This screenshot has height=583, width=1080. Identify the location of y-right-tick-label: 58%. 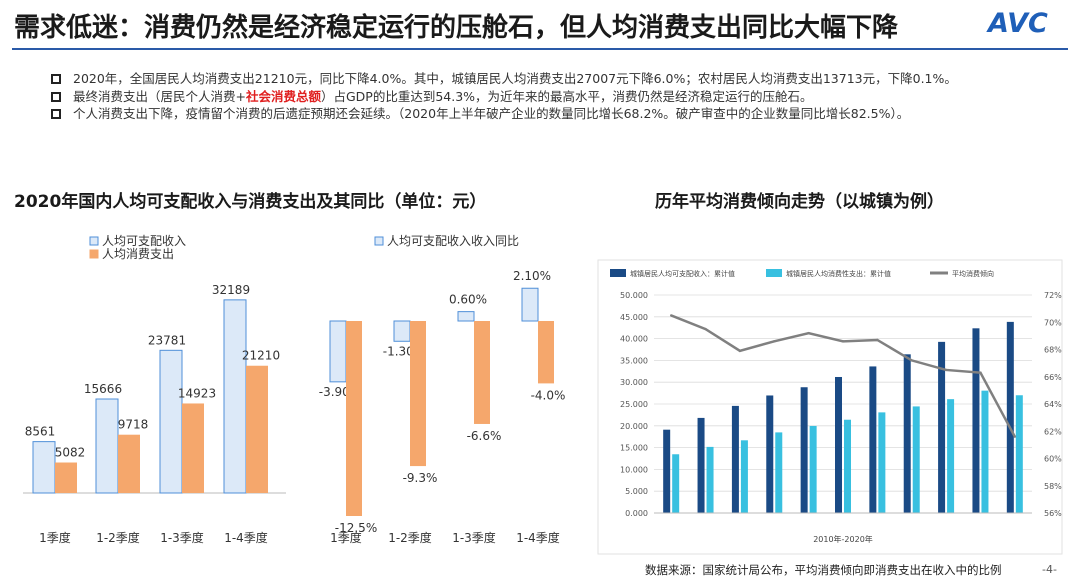
(1053, 486).